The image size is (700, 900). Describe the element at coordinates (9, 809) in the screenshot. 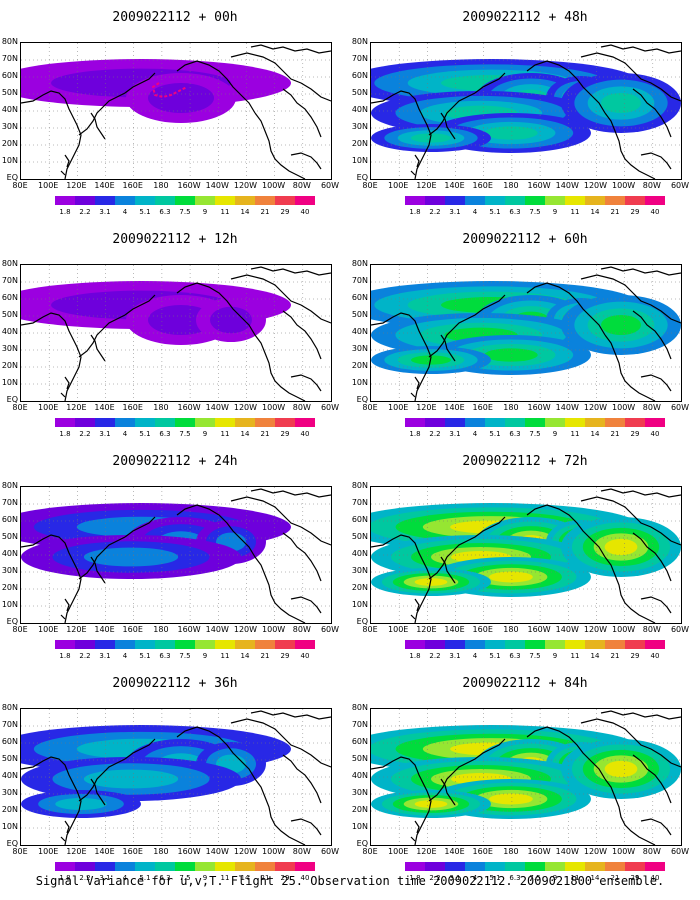

I see `lat-label: 20N` at that location.